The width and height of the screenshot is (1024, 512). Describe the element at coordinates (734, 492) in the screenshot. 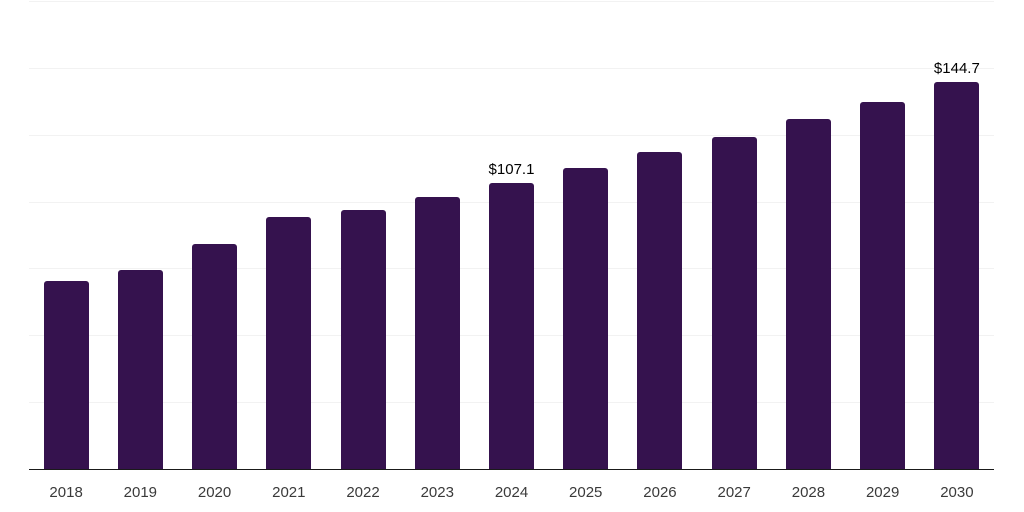

I see `tick-label-2027: 2027` at that location.